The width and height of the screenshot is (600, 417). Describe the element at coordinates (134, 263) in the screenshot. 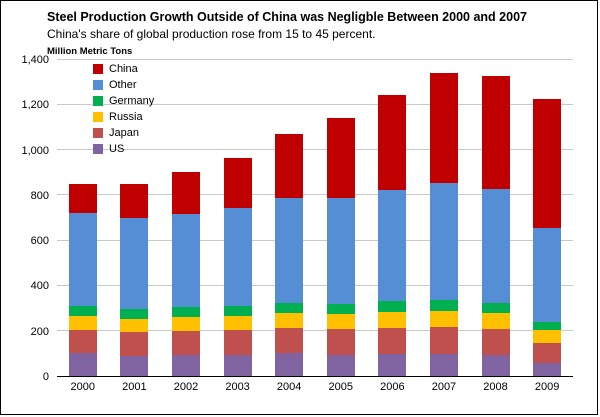

I see `bar-segment-other-2001` at that location.